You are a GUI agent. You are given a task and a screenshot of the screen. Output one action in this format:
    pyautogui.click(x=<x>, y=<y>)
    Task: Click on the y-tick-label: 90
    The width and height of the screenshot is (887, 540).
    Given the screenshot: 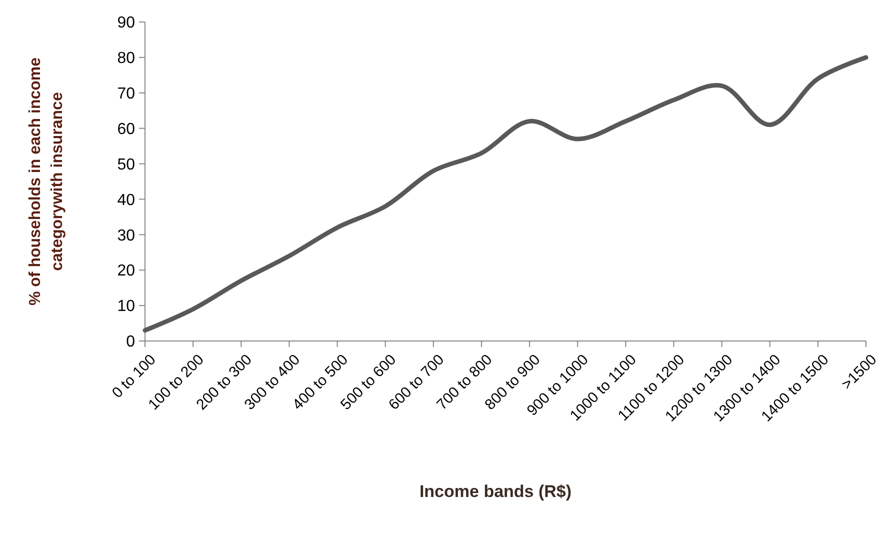 What is the action you would take?
    pyautogui.click(x=126, y=23)
    